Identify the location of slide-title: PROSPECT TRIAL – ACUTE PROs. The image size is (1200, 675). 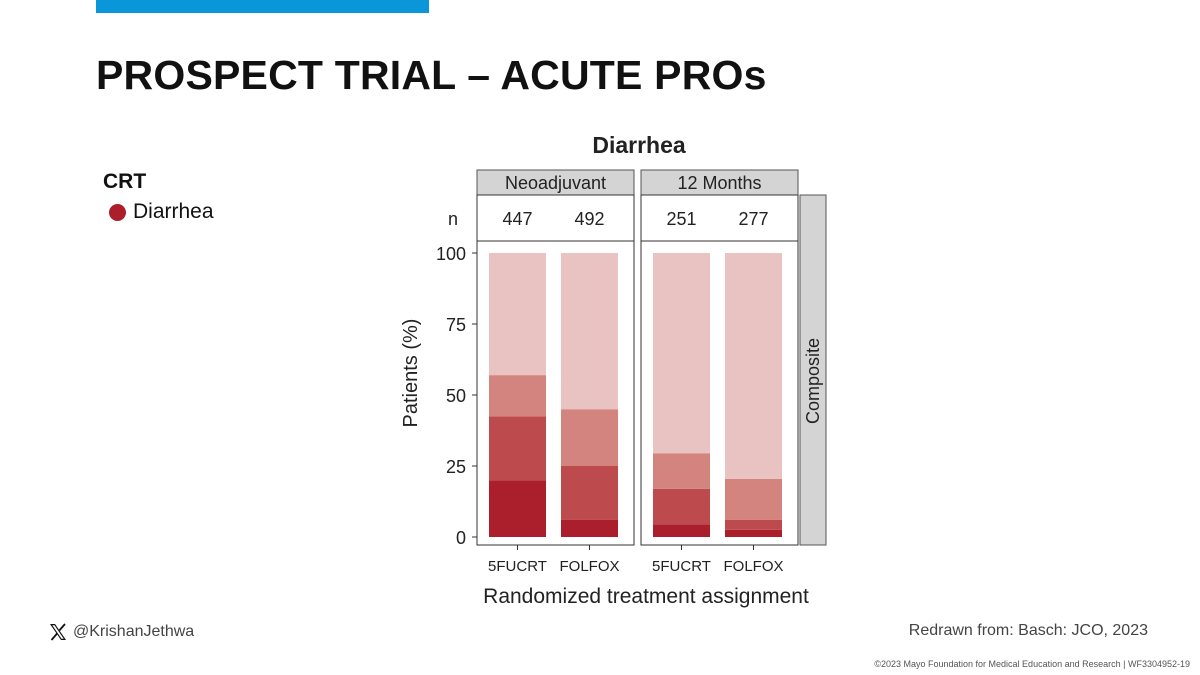
(431, 75).